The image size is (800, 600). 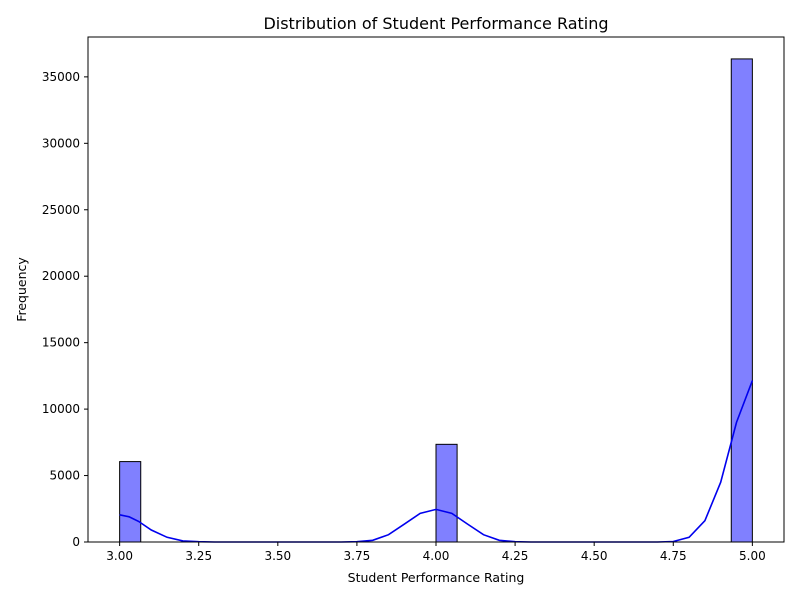 I want to click on y-tick-label: 20000, so click(x=61, y=276).